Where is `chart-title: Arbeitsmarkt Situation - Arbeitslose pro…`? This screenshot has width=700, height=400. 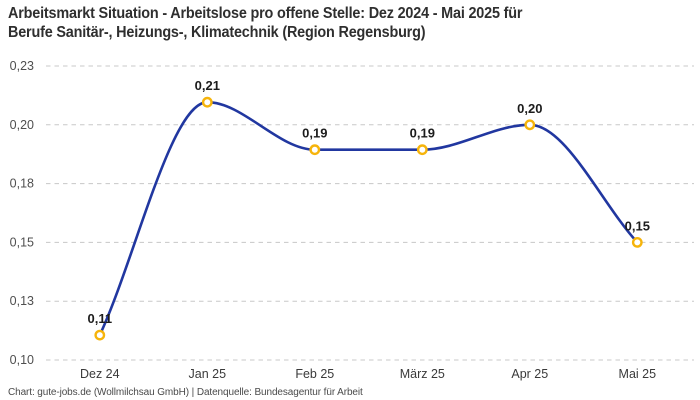
chart-title: Arbeitsmarkt Situation - Arbeitslose pro… is located at coordinates (354, 23).